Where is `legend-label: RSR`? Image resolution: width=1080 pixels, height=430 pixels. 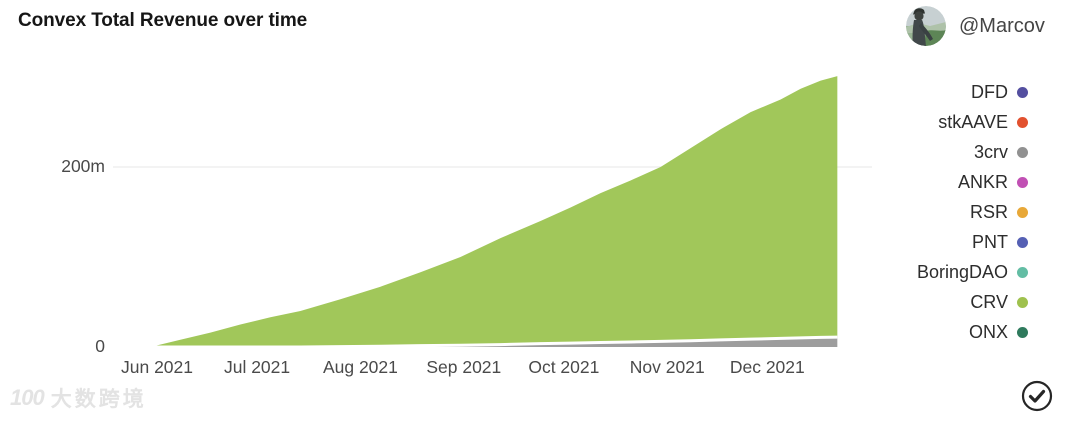 legend-label: RSR is located at coordinates (988, 211).